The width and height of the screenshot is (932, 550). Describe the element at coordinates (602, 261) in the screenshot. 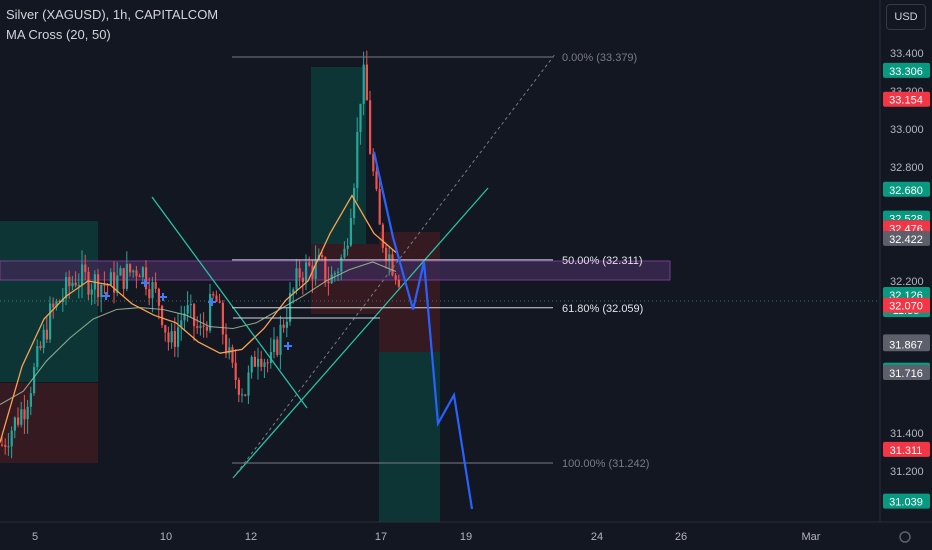

I see `fib-level-label: 50.00% (32.311)` at that location.